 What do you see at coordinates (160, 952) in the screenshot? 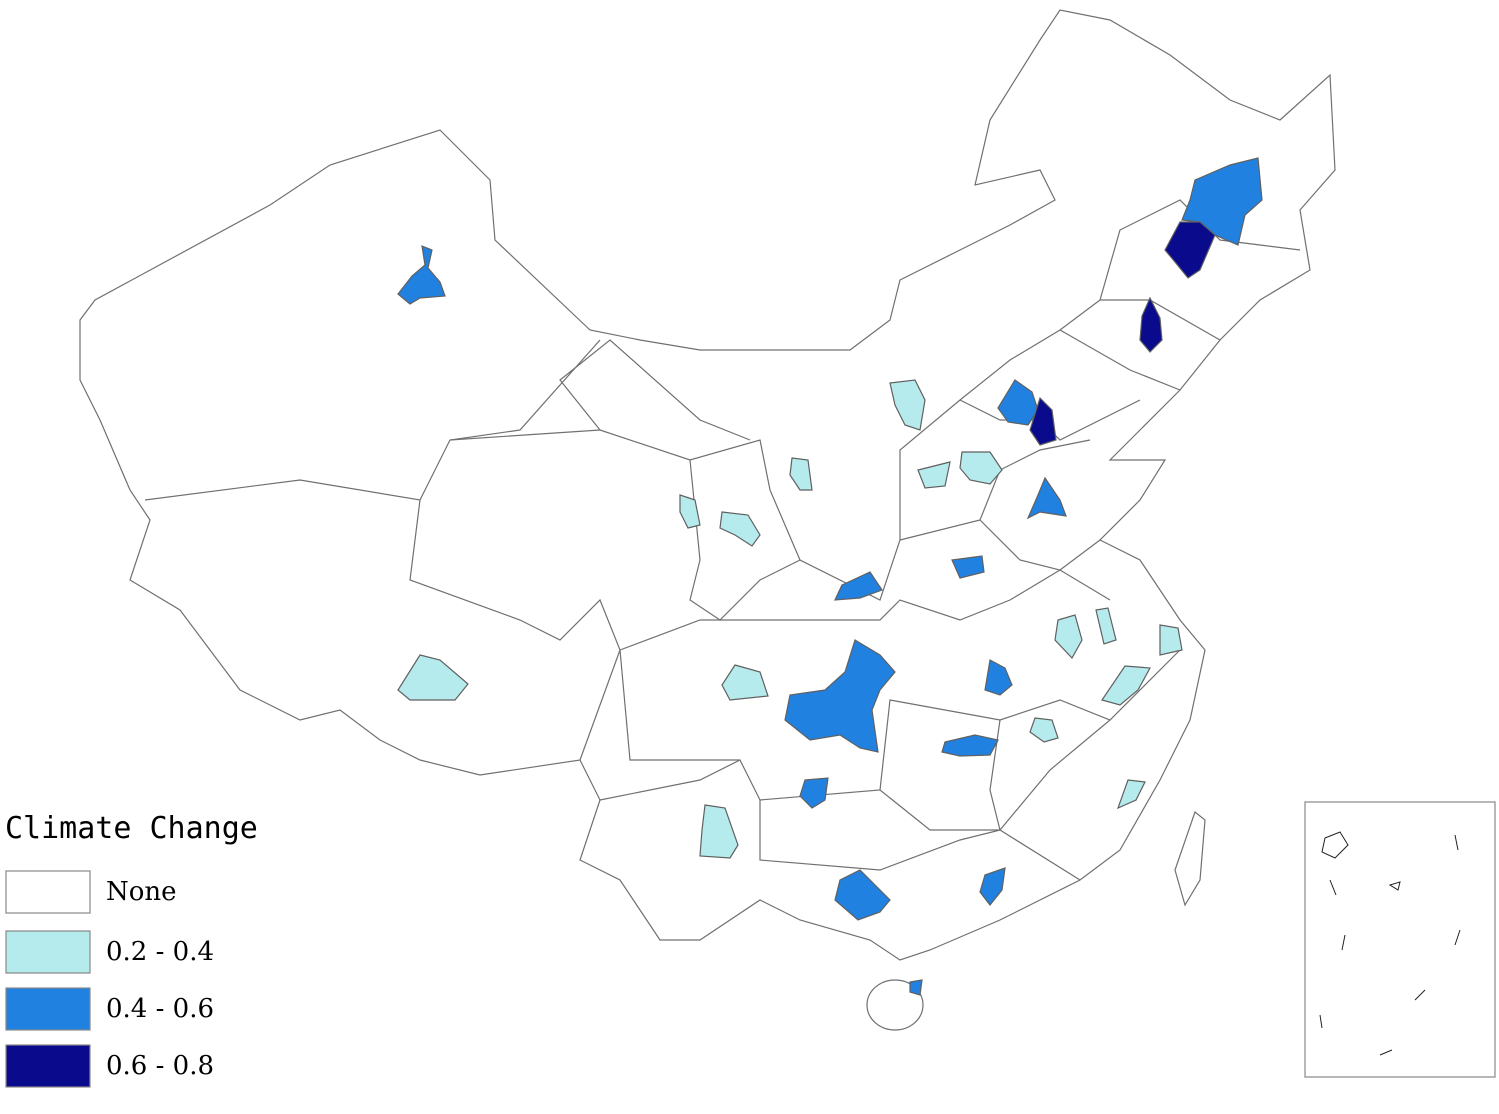
I see `legend-label: 0.2 - 0.4` at bounding box center [160, 952].